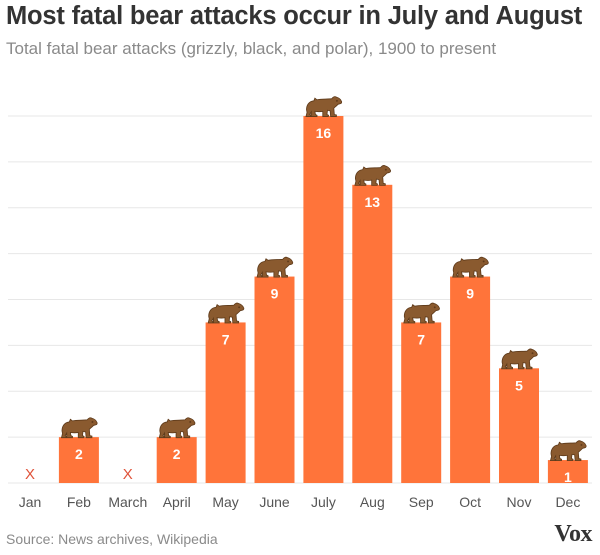 This screenshot has width=600, height=555. What do you see at coordinates (519, 502) in the screenshot?
I see `tick-label-nov: Nov` at bounding box center [519, 502].